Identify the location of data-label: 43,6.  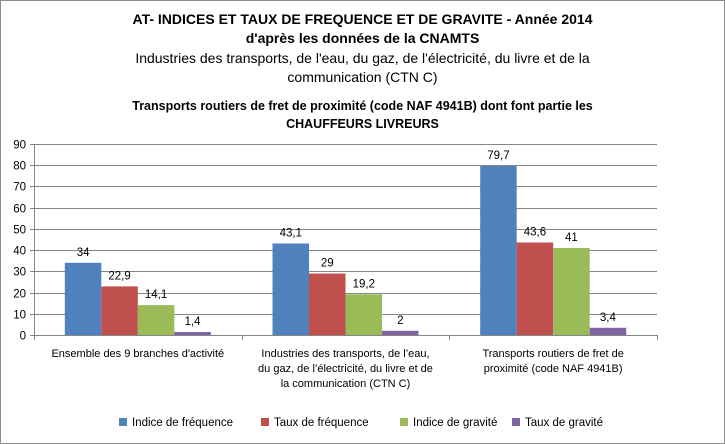
(535, 233).